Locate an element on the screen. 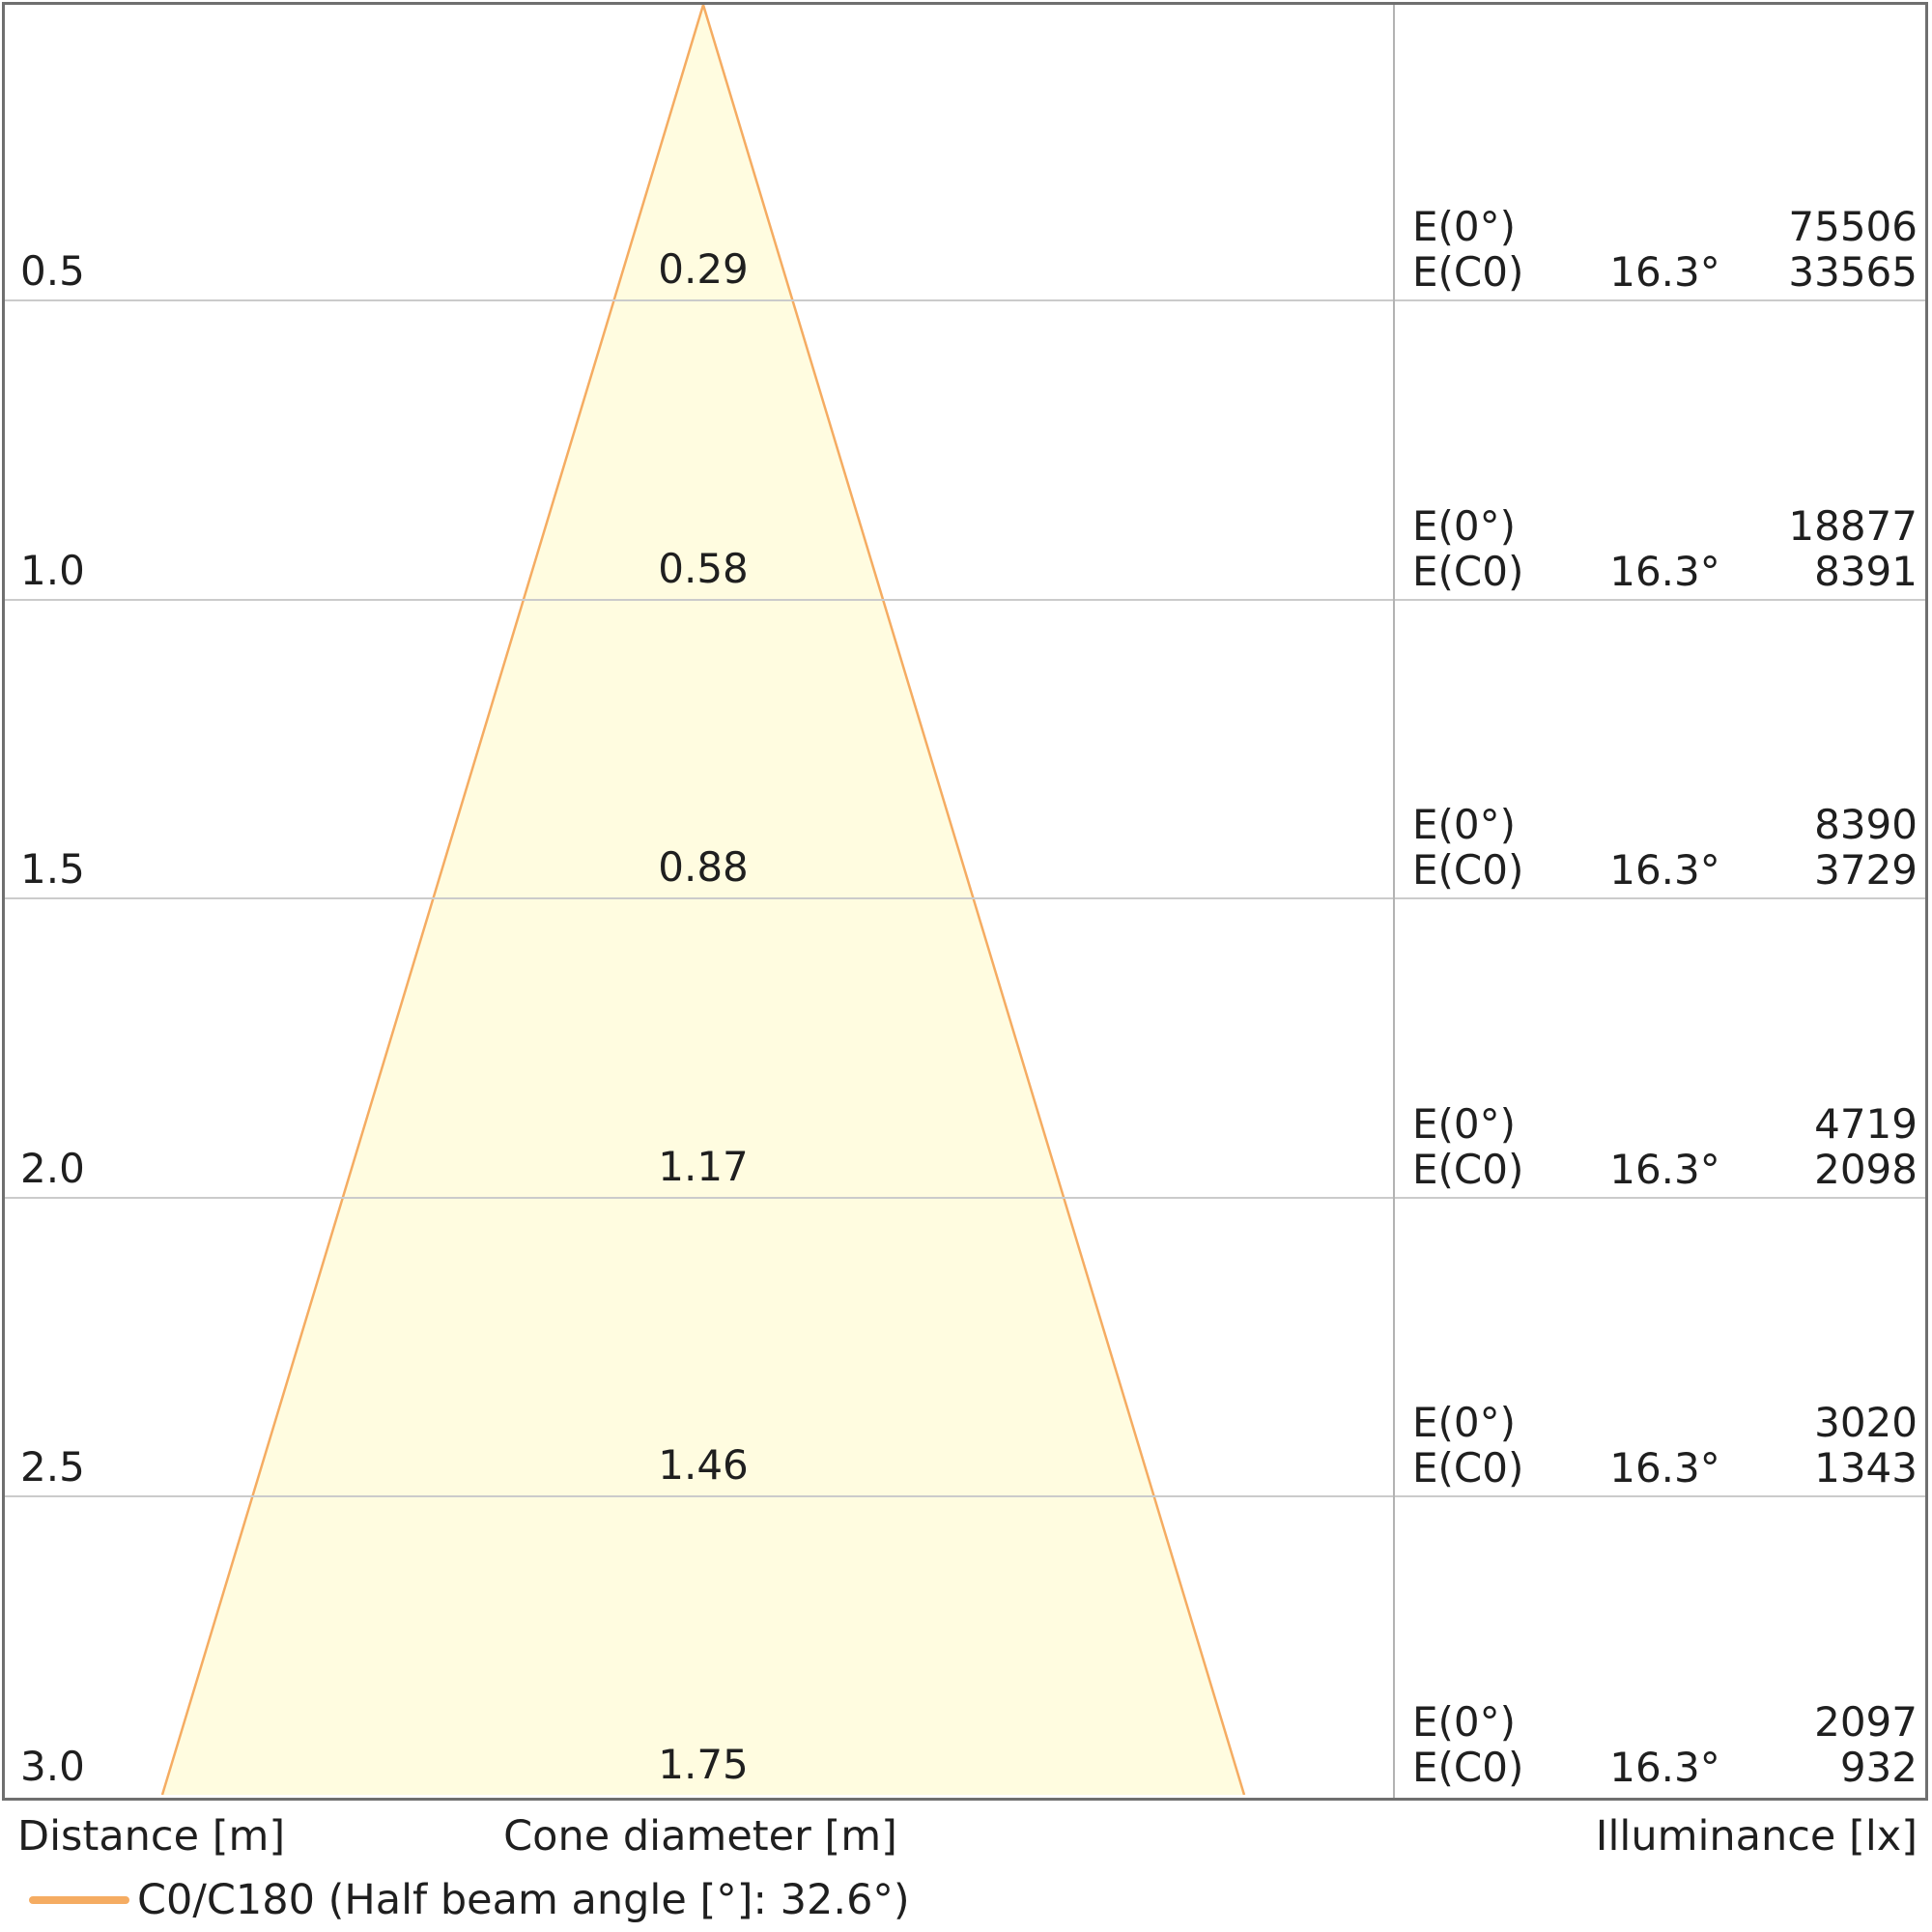 The image size is (1932, 1932). illuminance-axis-caption: Illuminance [lx] is located at coordinates (1756, 1836).